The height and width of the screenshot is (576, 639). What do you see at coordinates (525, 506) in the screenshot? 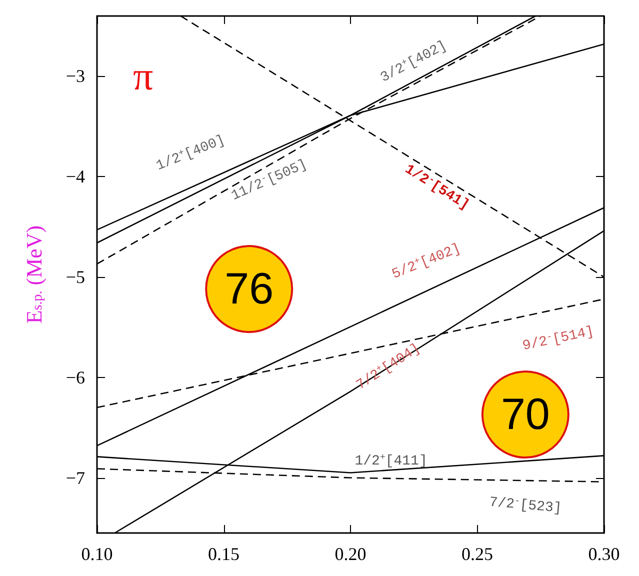
I see `series-label: 7/2-[523]` at bounding box center [525, 506].